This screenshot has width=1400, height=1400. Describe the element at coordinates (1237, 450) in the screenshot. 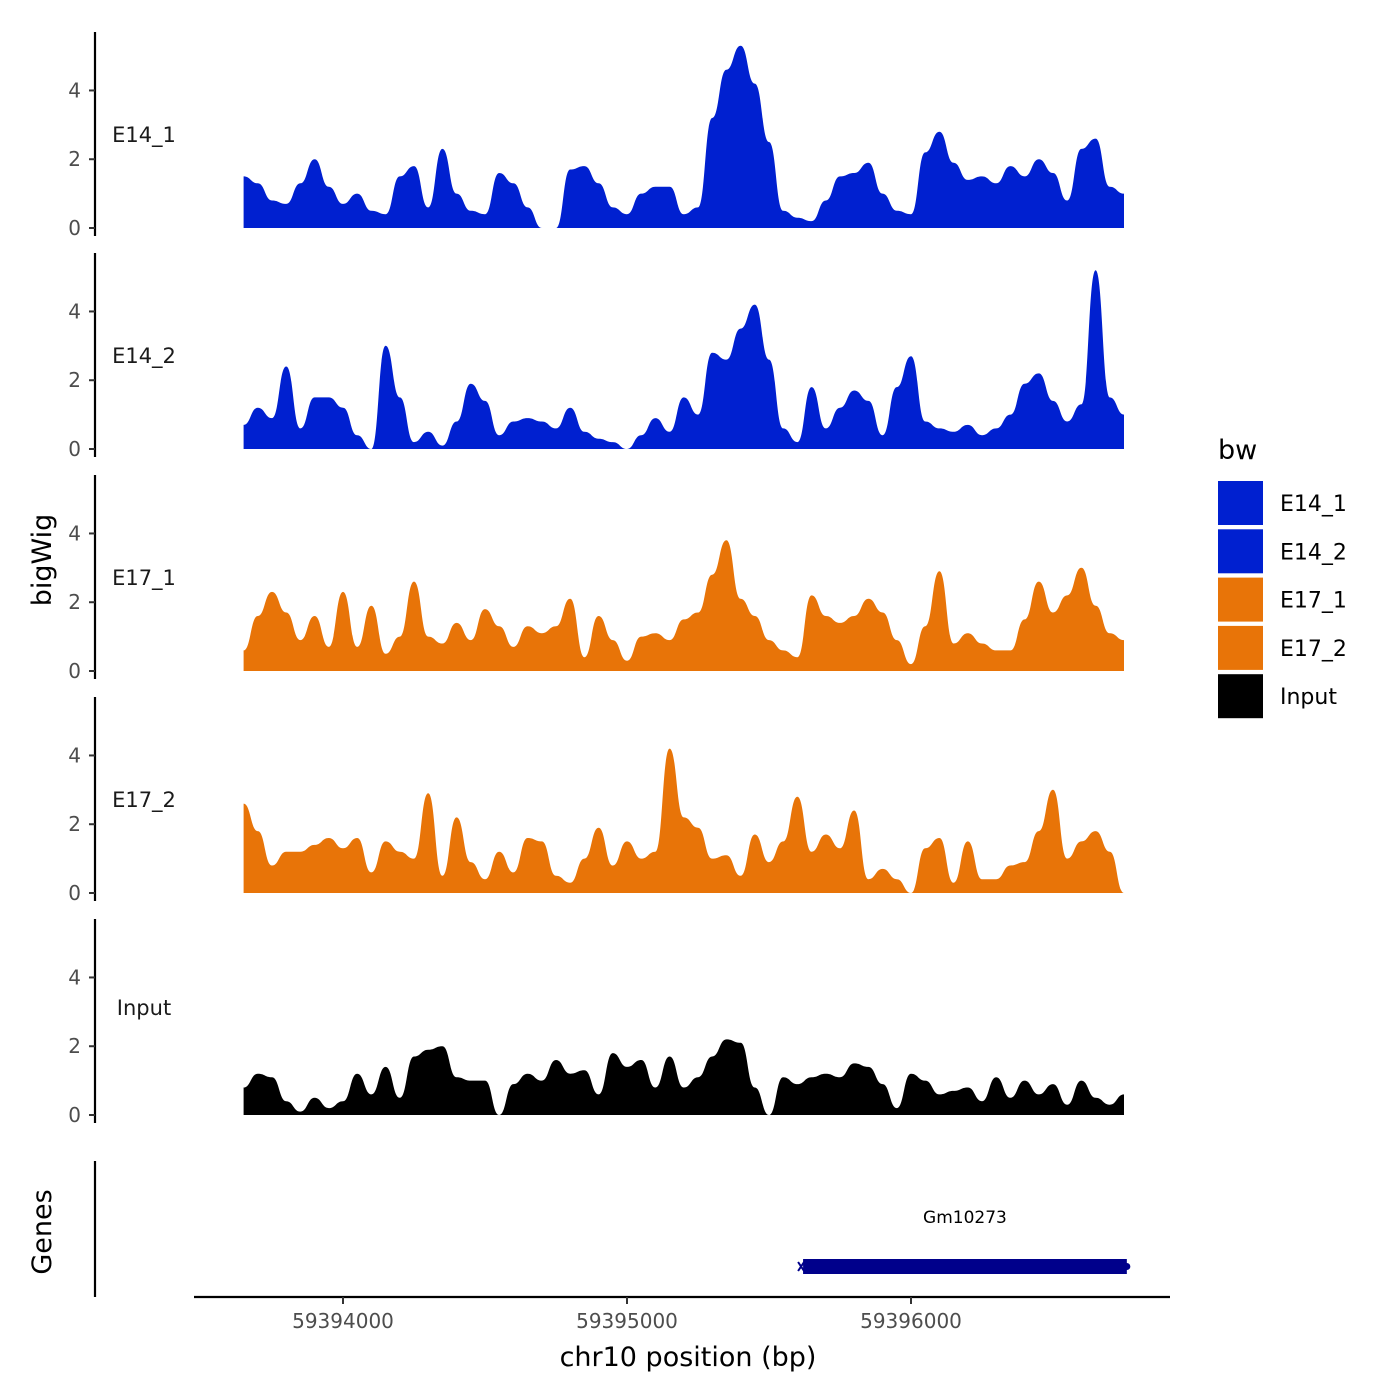

I see `legend-title: bw` at that location.